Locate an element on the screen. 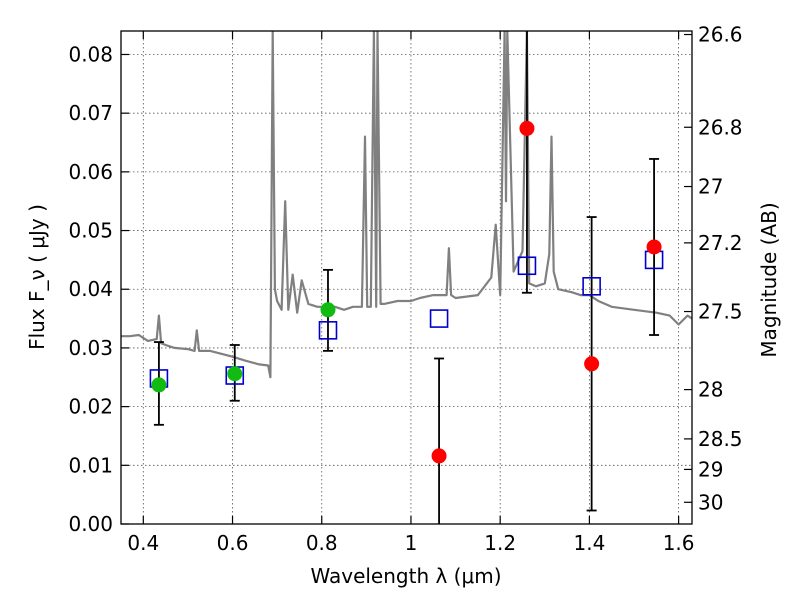  right-tick-label: 26.8 is located at coordinates (720, 127).